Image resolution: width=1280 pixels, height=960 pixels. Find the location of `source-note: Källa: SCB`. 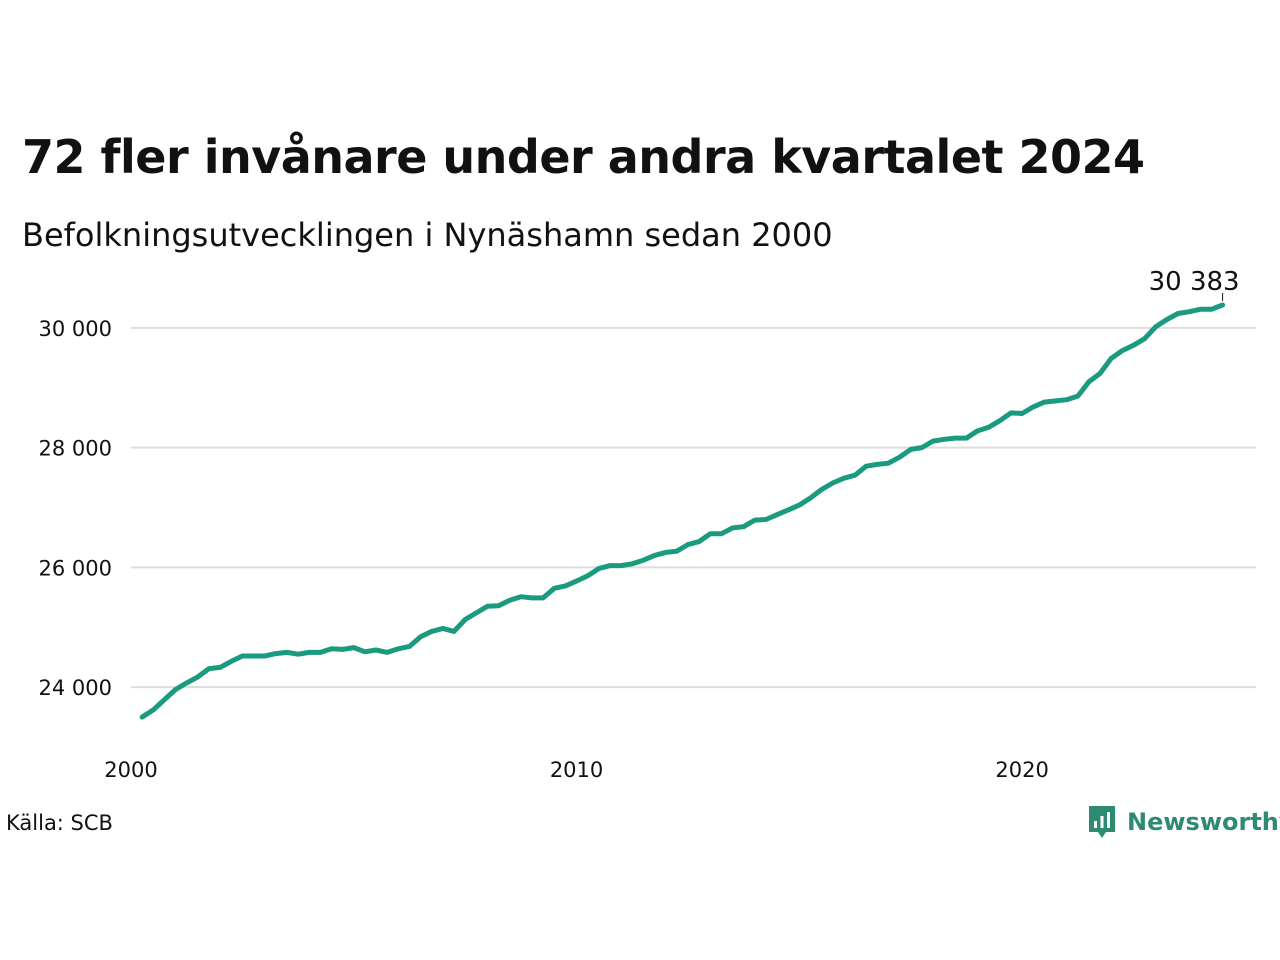

source-note: Källa: SCB is located at coordinates (59, 823).